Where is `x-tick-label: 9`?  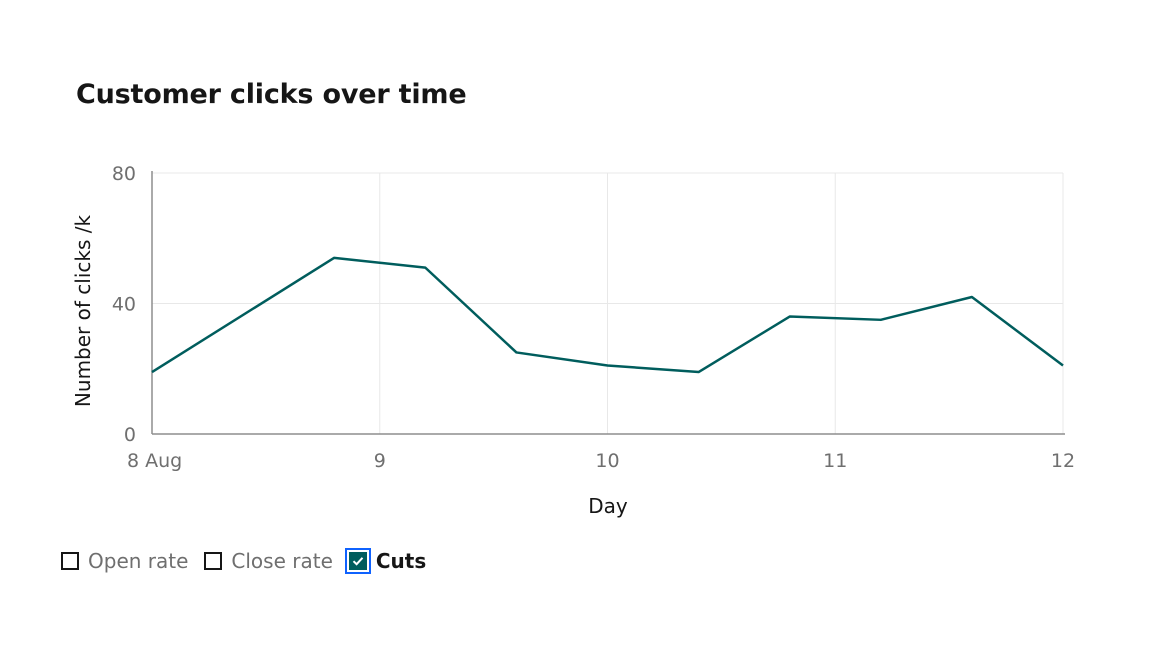
x-tick-label: 9 is located at coordinates (380, 461).